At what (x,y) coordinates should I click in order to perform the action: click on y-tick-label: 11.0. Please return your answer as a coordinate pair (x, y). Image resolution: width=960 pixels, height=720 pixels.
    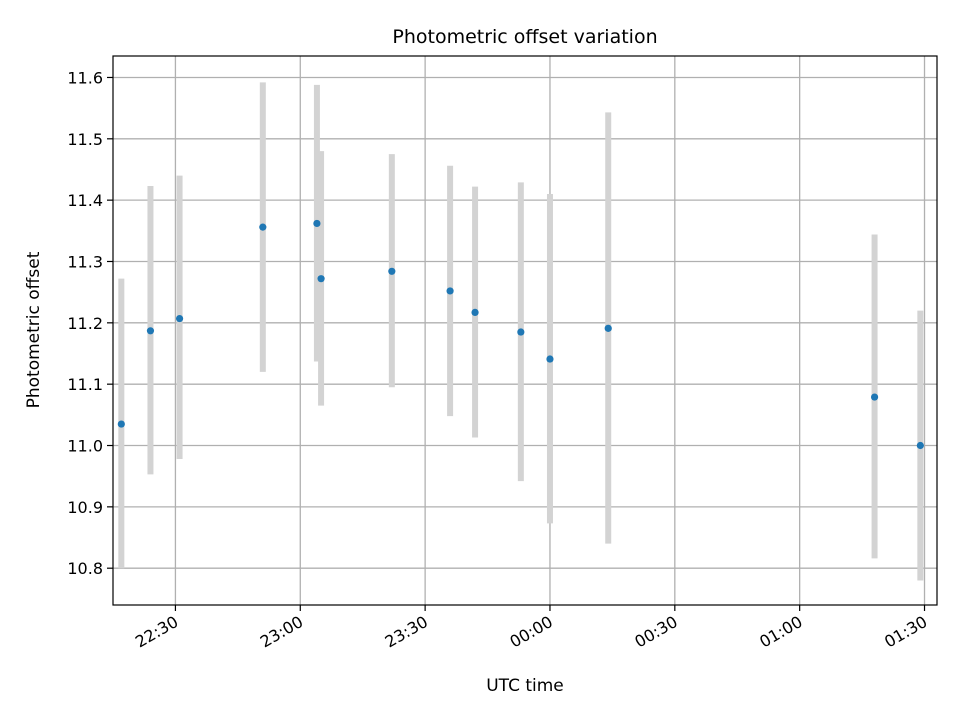
    Looking at the image, I should click on (85, 446).